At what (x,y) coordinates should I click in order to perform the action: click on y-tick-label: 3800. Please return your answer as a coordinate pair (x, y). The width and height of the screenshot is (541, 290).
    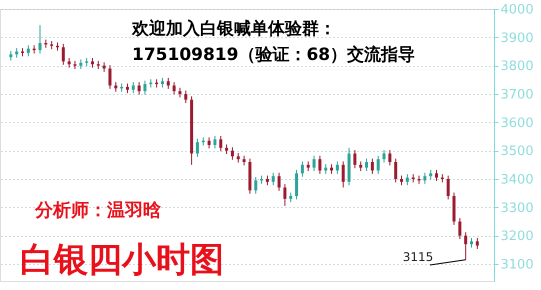
    Looking at the image, I should click on (517, 66).